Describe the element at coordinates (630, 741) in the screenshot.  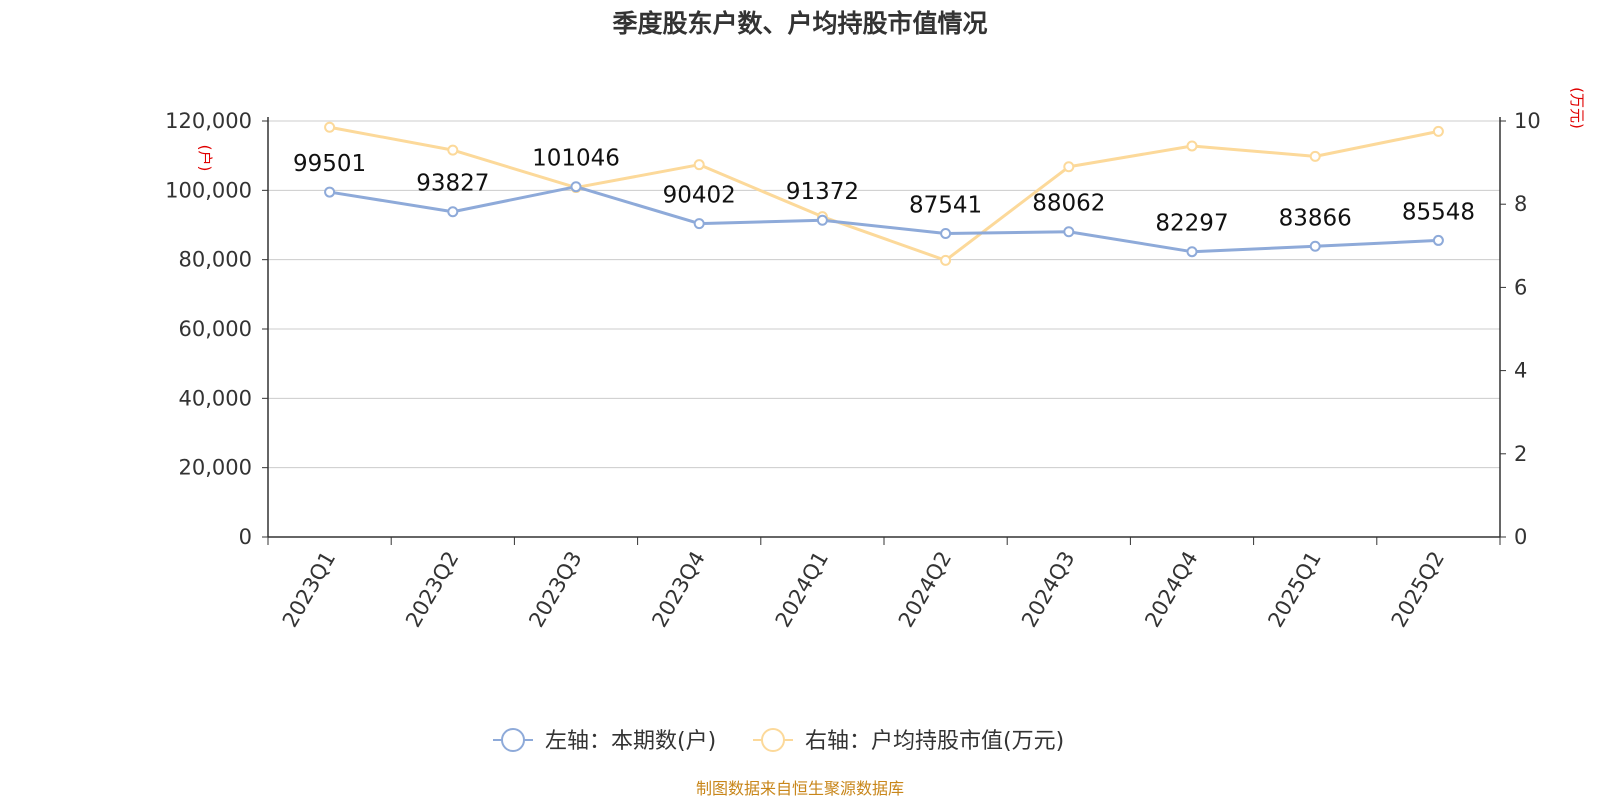
I see `legend-label-left: 左轴：本期数(户)` at that location.